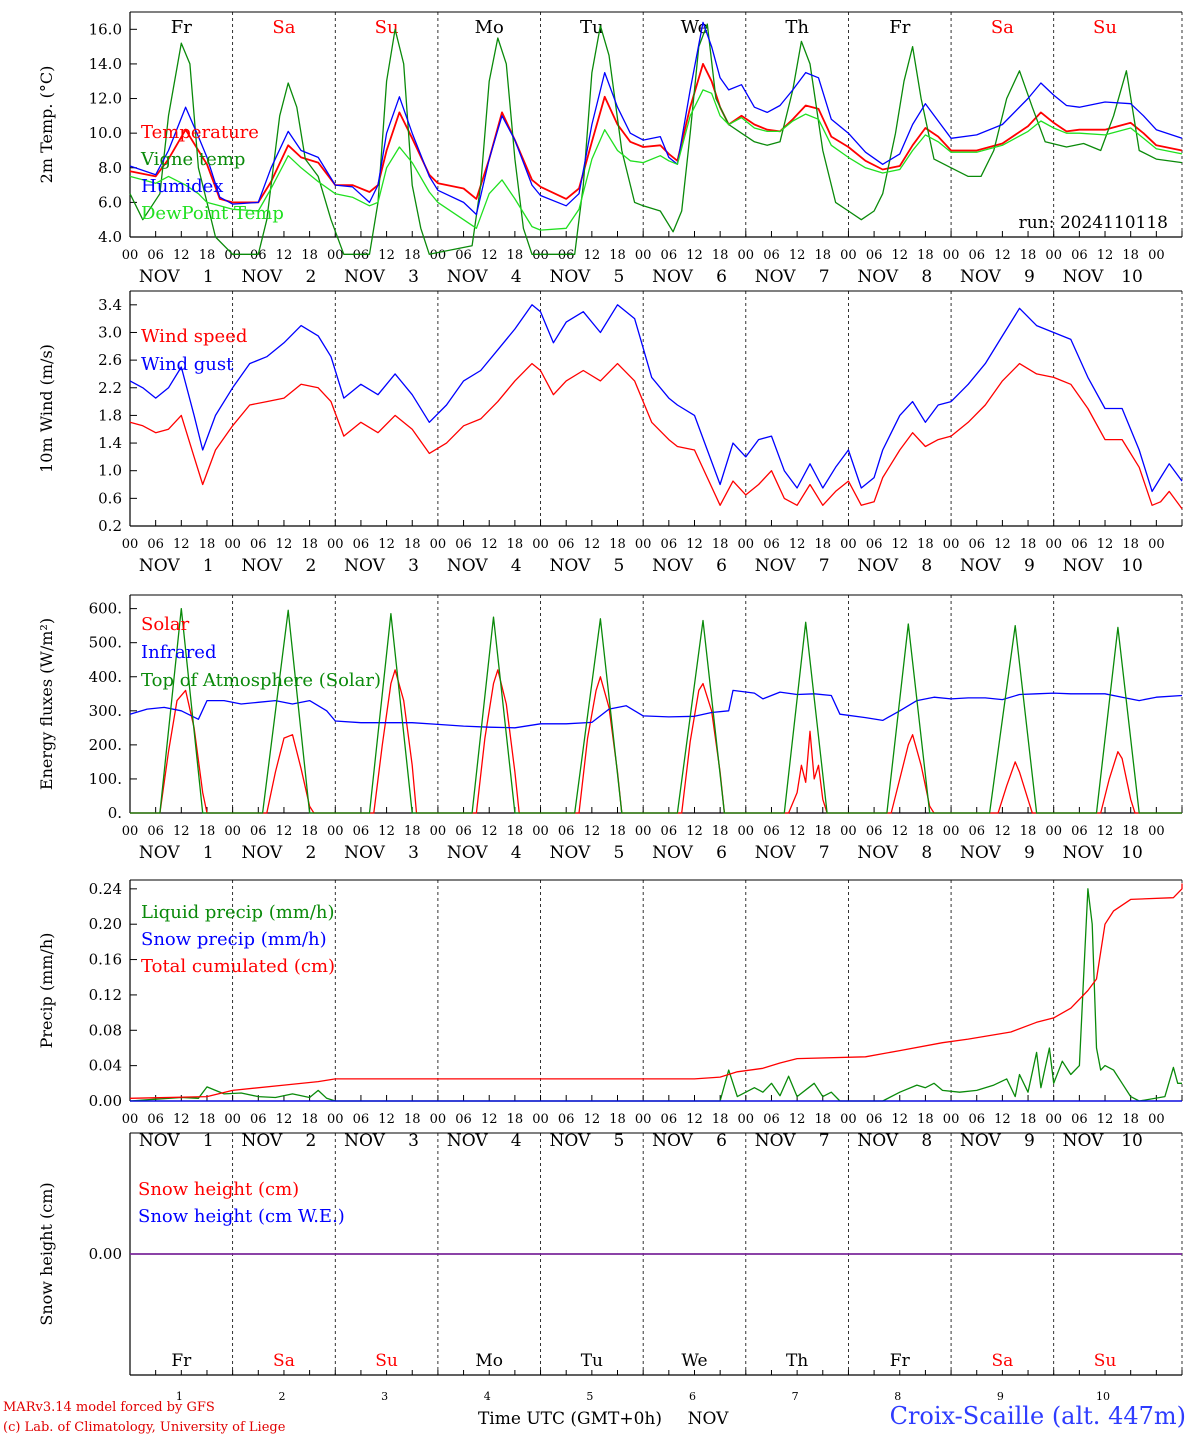  I want to click on x-axis-label: Time UTC (GMT+0h), so click(570, 1419).